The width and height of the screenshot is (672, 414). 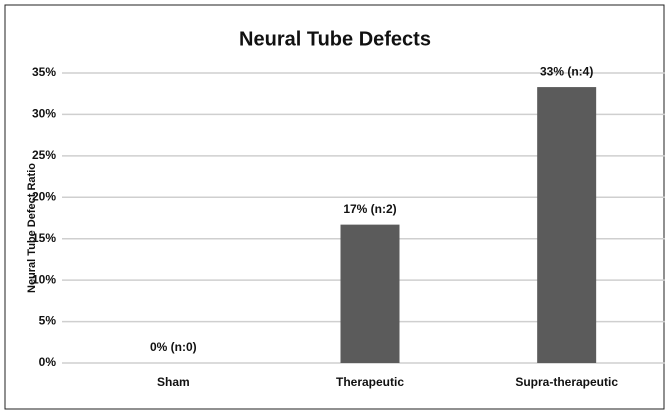 I want to click on y-tick-label: 30%, so click(x=44, y=114).